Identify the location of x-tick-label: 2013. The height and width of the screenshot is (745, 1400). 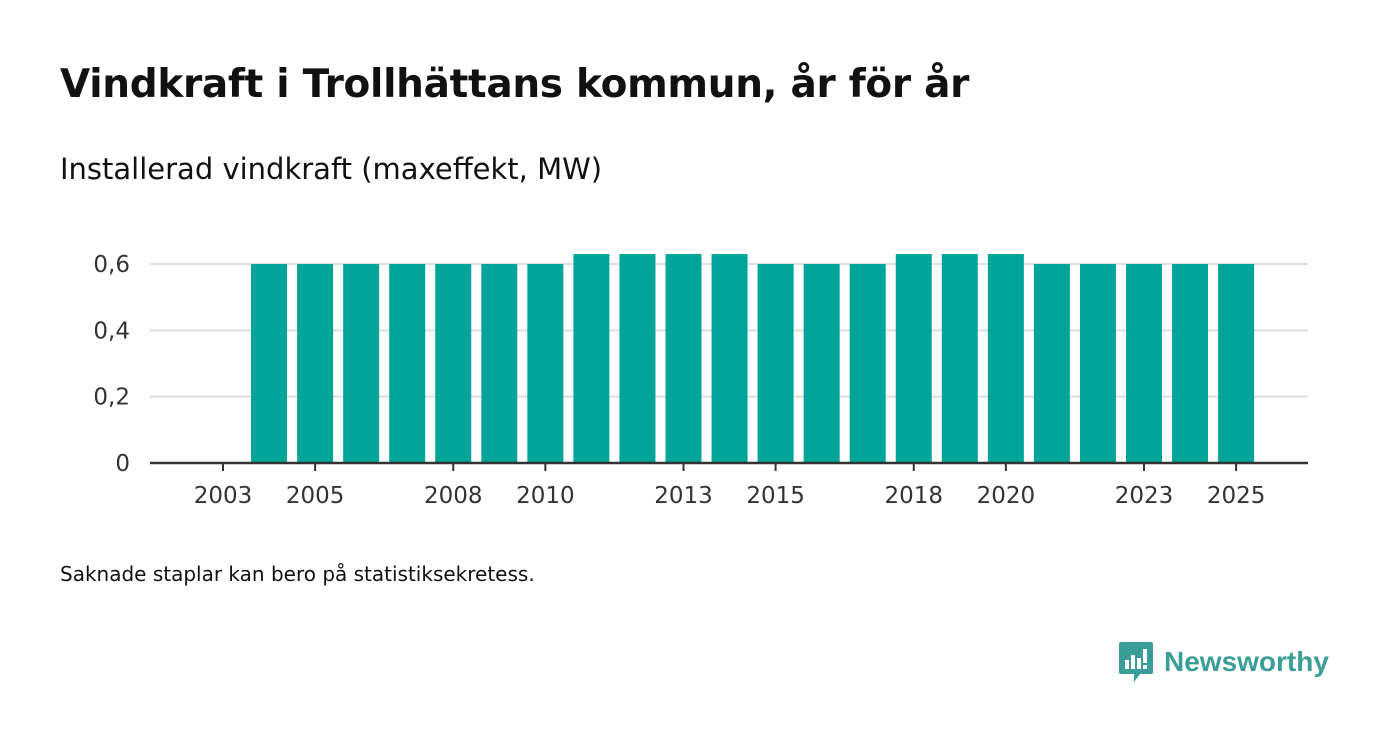
(683, 496).